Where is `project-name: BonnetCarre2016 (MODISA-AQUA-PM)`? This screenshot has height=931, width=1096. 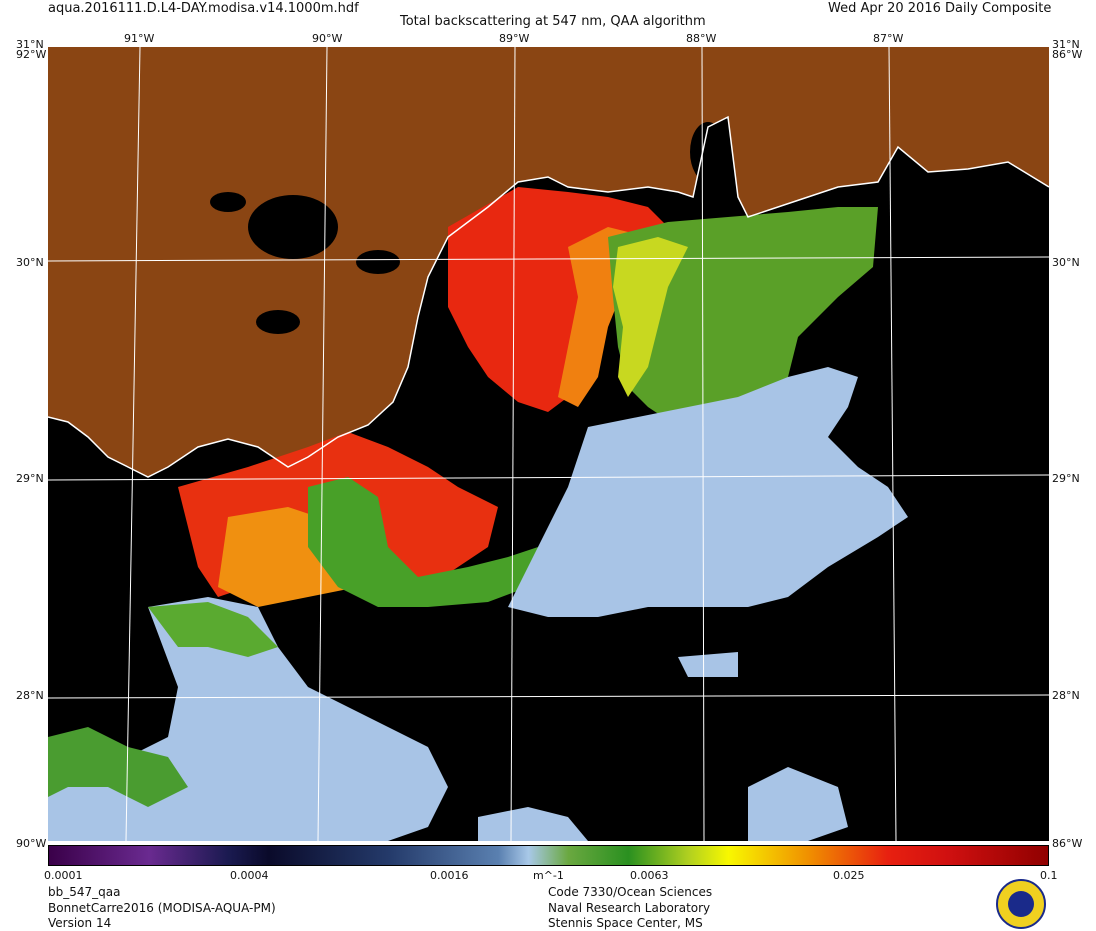 project-name: BonnetCarre2016 (MODISA-AQUA-PM) is located at coordinates (162, 908).